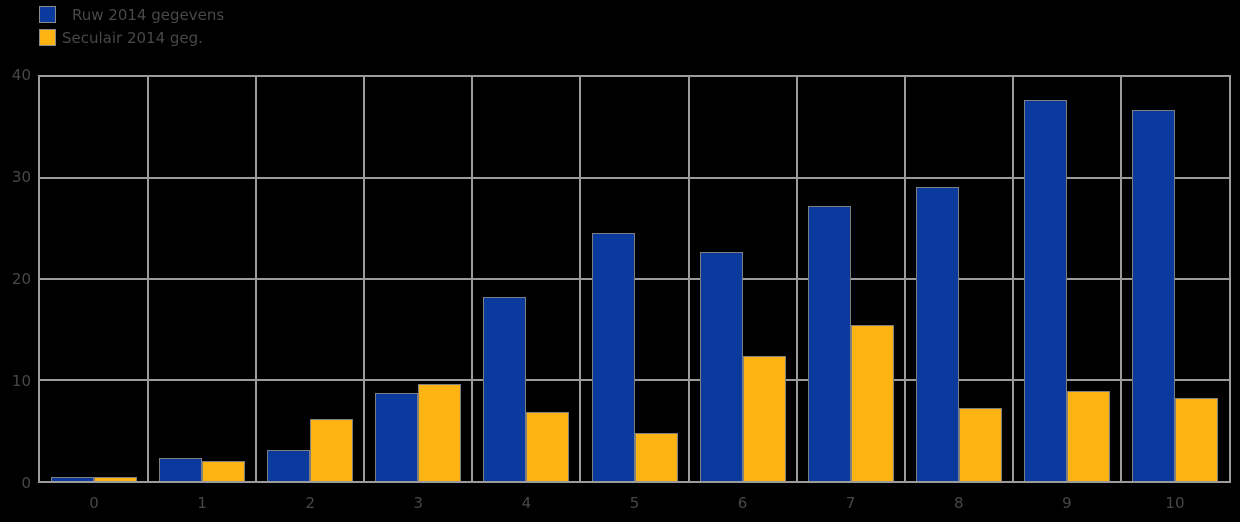 The image size is (1240, 522). What do you see at coordinates (148, 15) in the screenshot?
I see `legend-label-1: Ruw 2014 gegevens` at bounding box center [148, 15].